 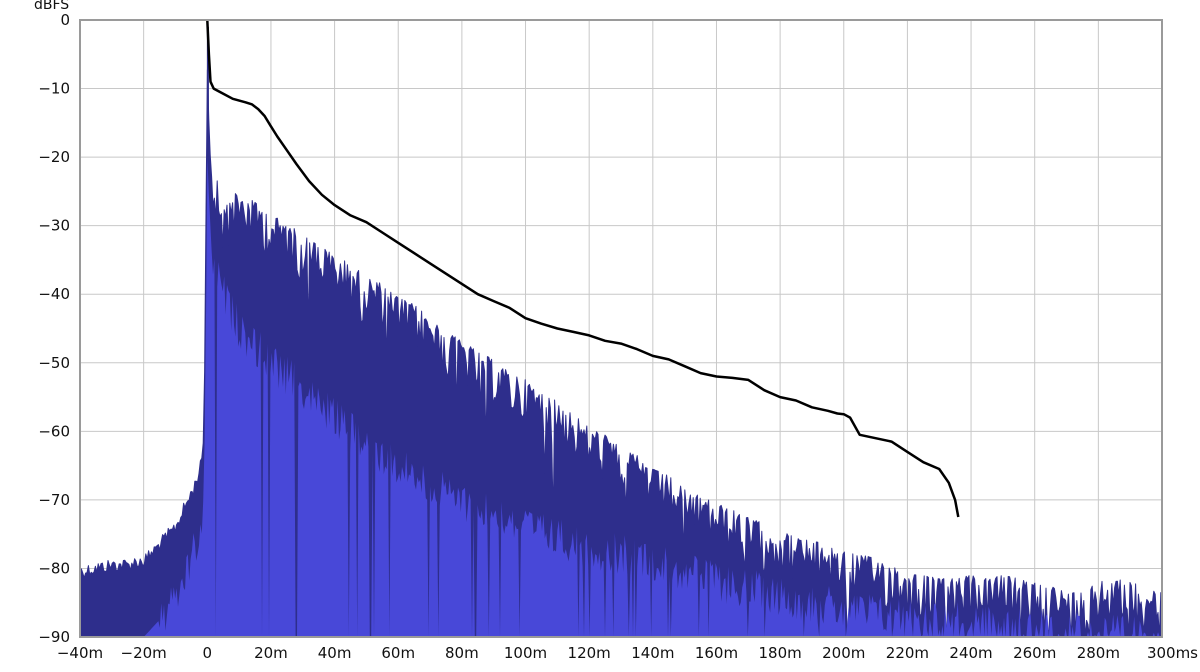 What do you see at coordinates (54, 637) in the screenshot?
I see `y-tick-label: −90` at bounding box center [54, 637].